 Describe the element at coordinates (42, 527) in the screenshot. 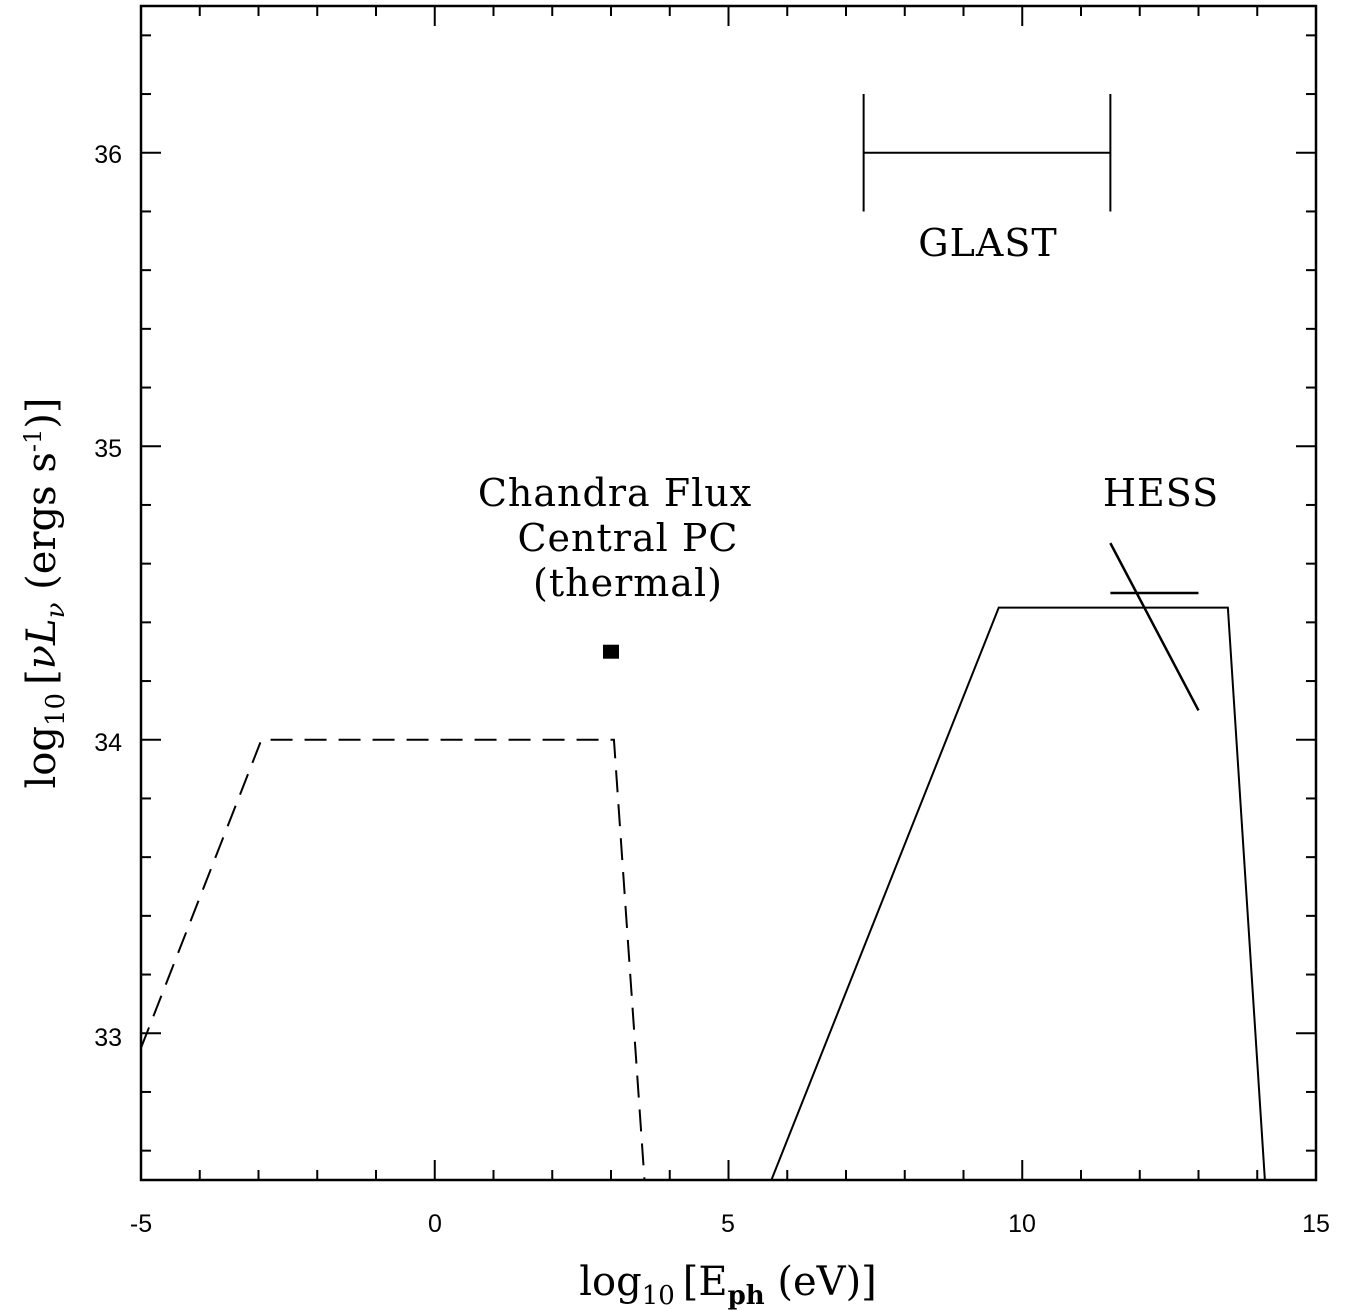

I see `y-axis-title-unit-pre: (ergs s` at that location.